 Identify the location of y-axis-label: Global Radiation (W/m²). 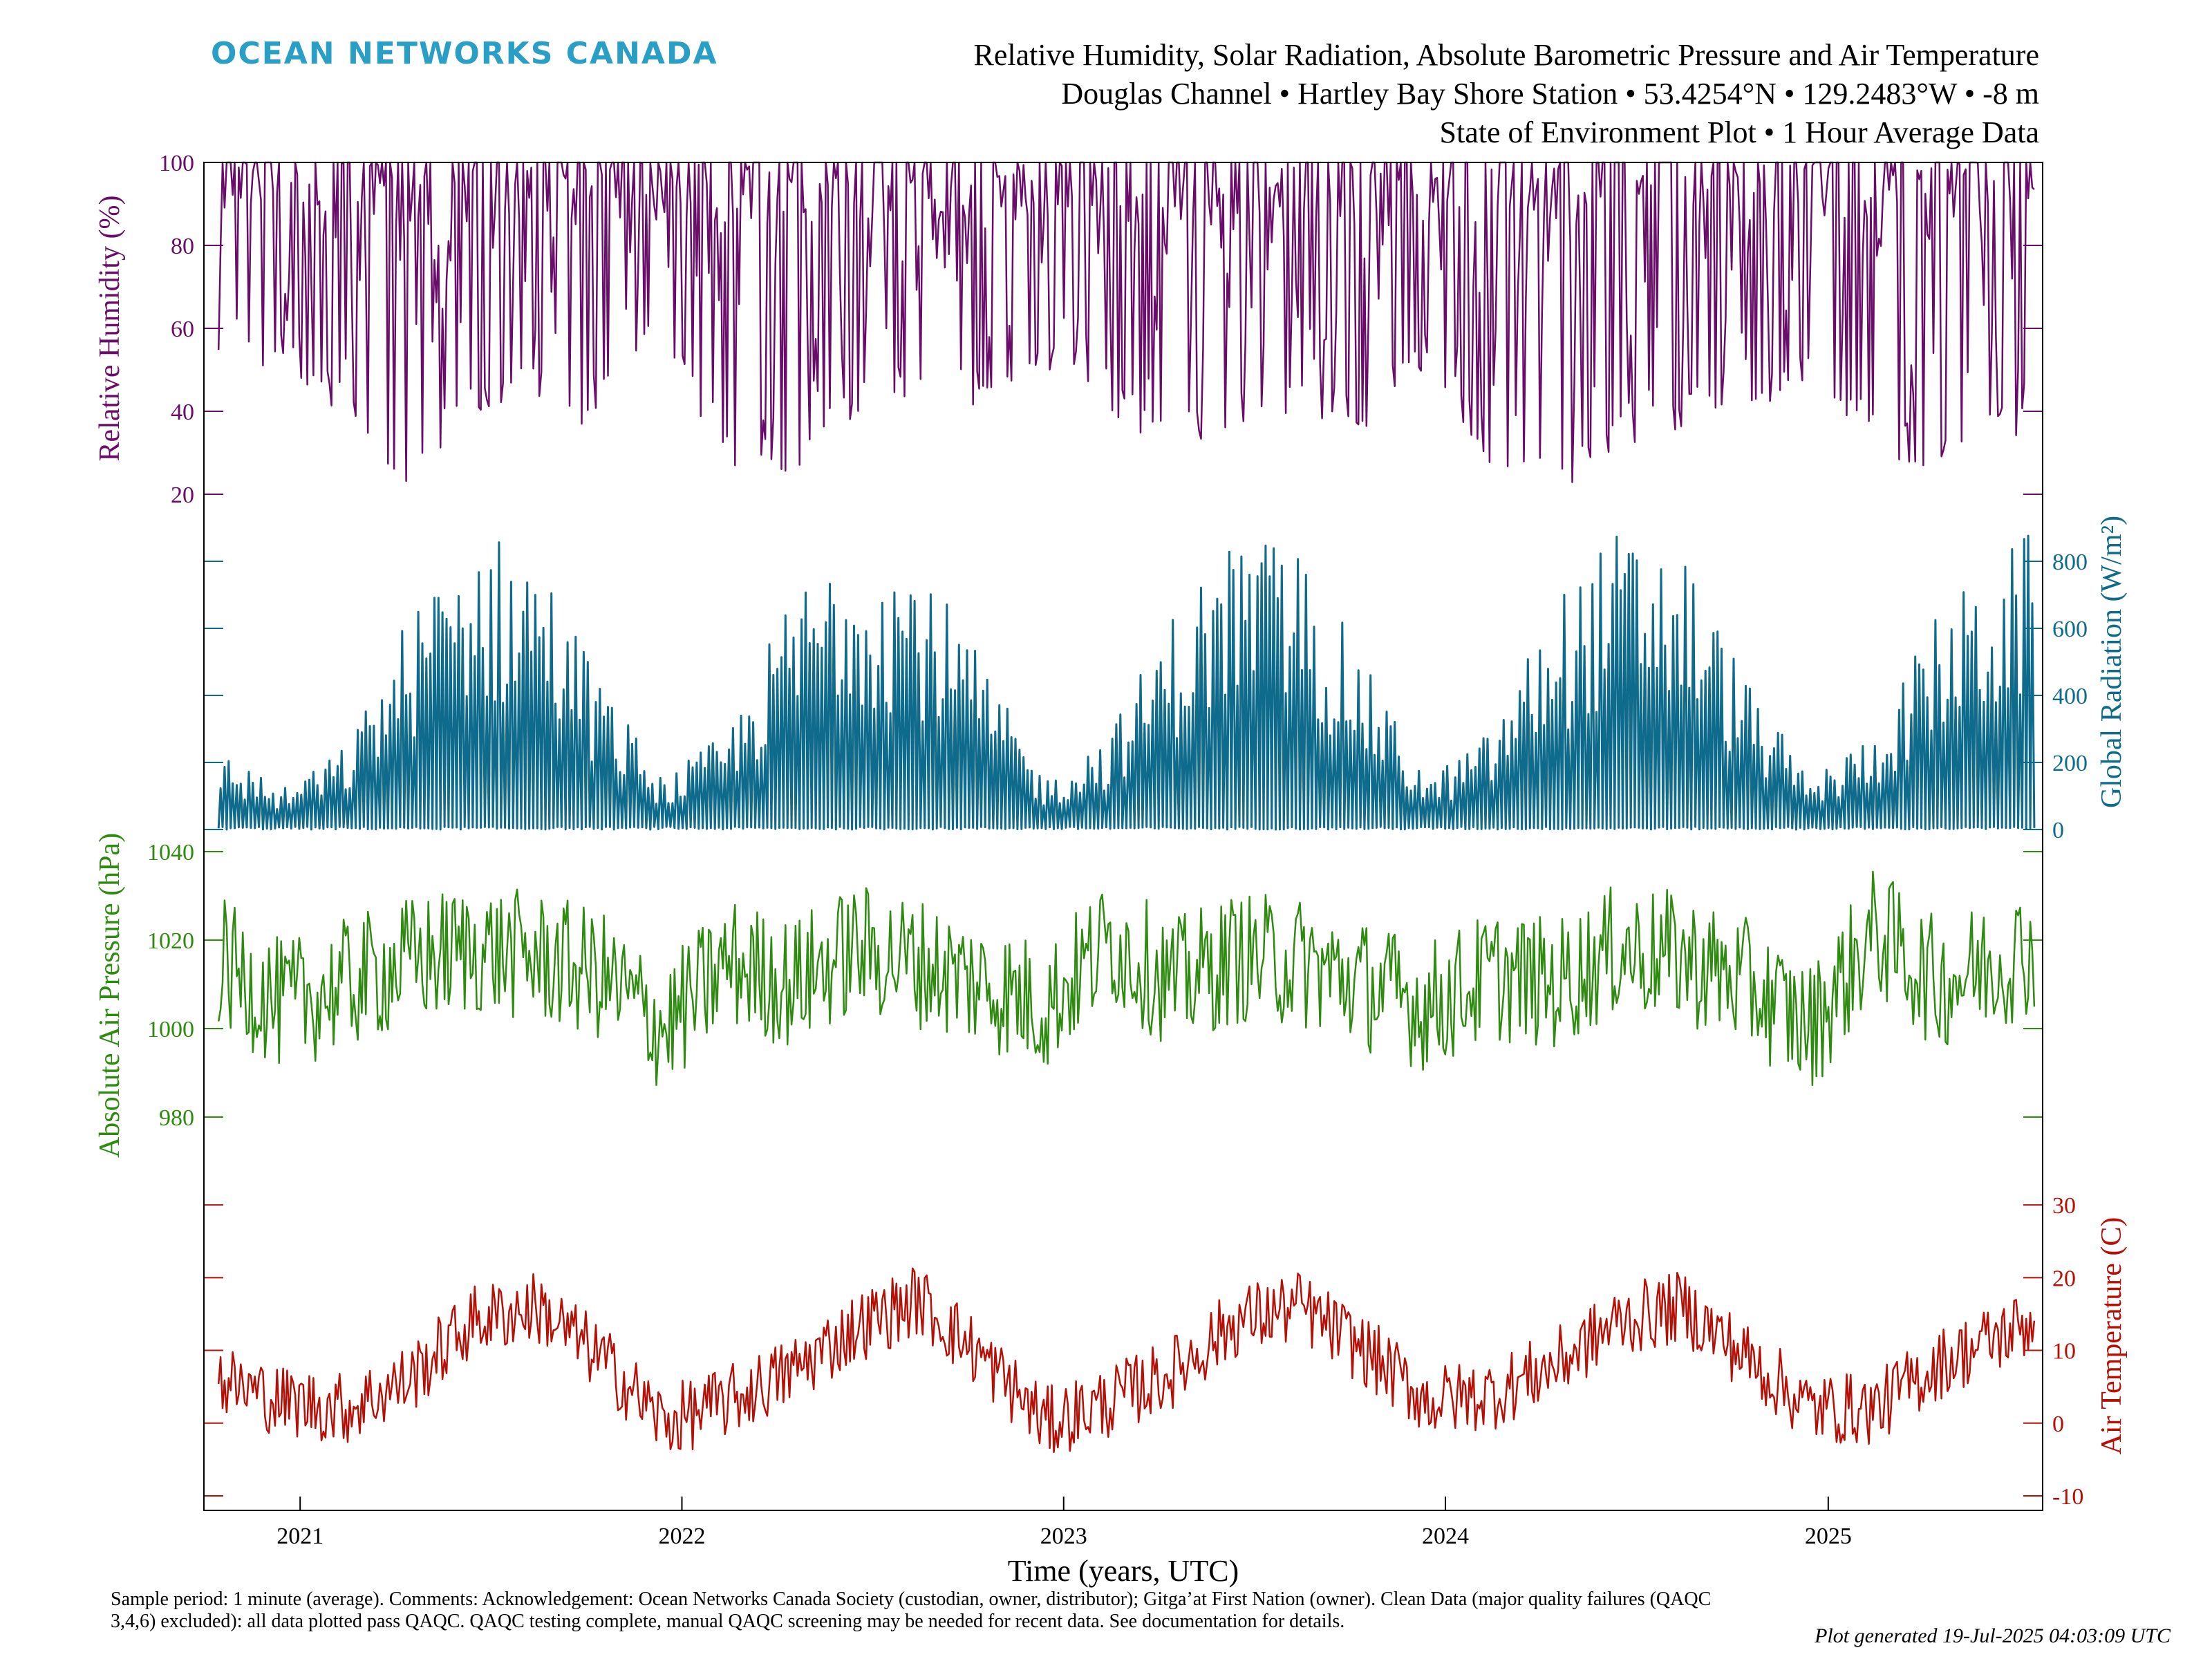
(2112, 662).